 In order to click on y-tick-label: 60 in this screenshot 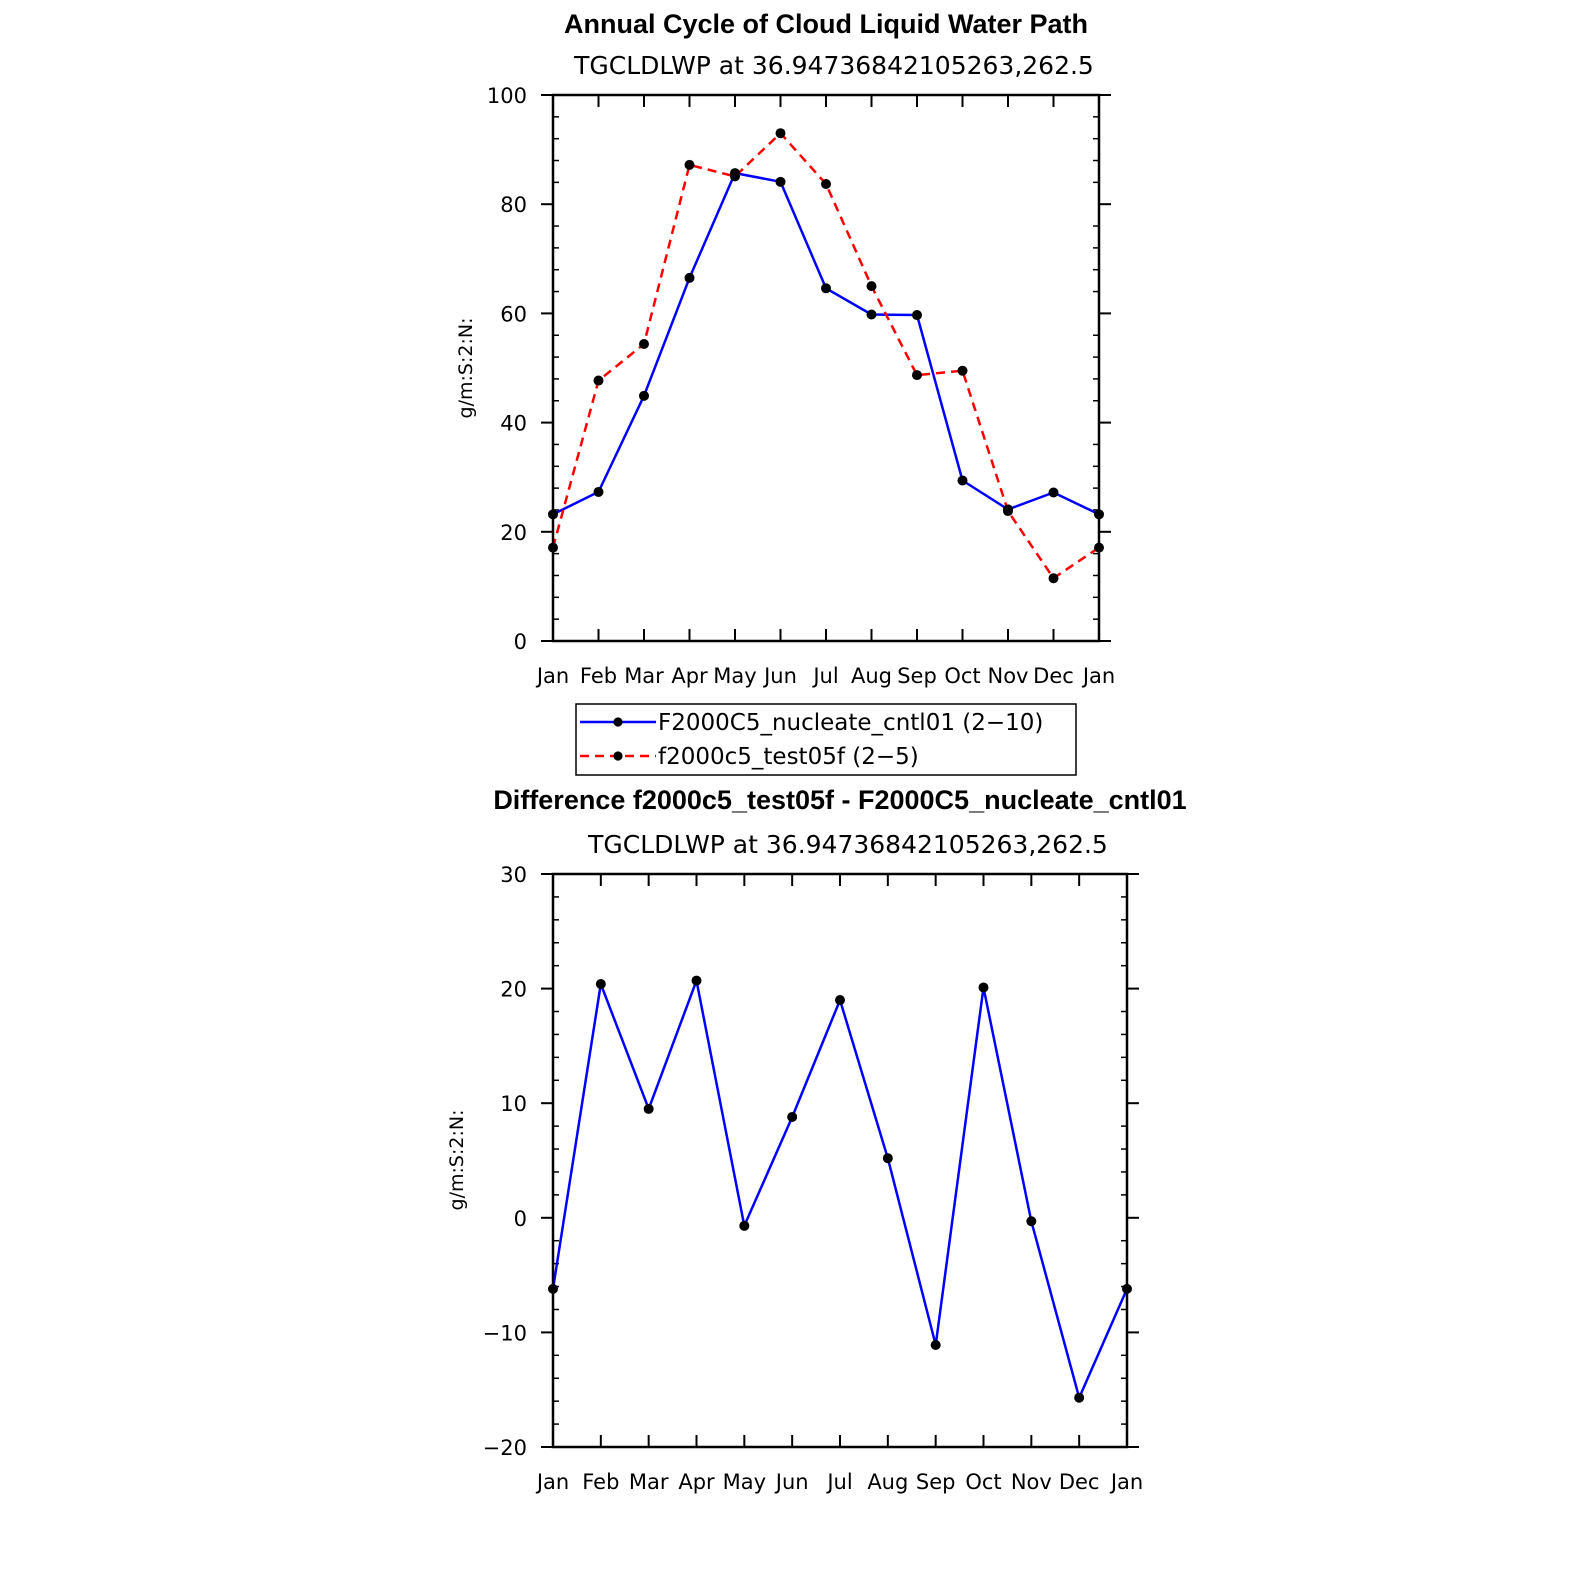, I will do `click(513, 314)`.